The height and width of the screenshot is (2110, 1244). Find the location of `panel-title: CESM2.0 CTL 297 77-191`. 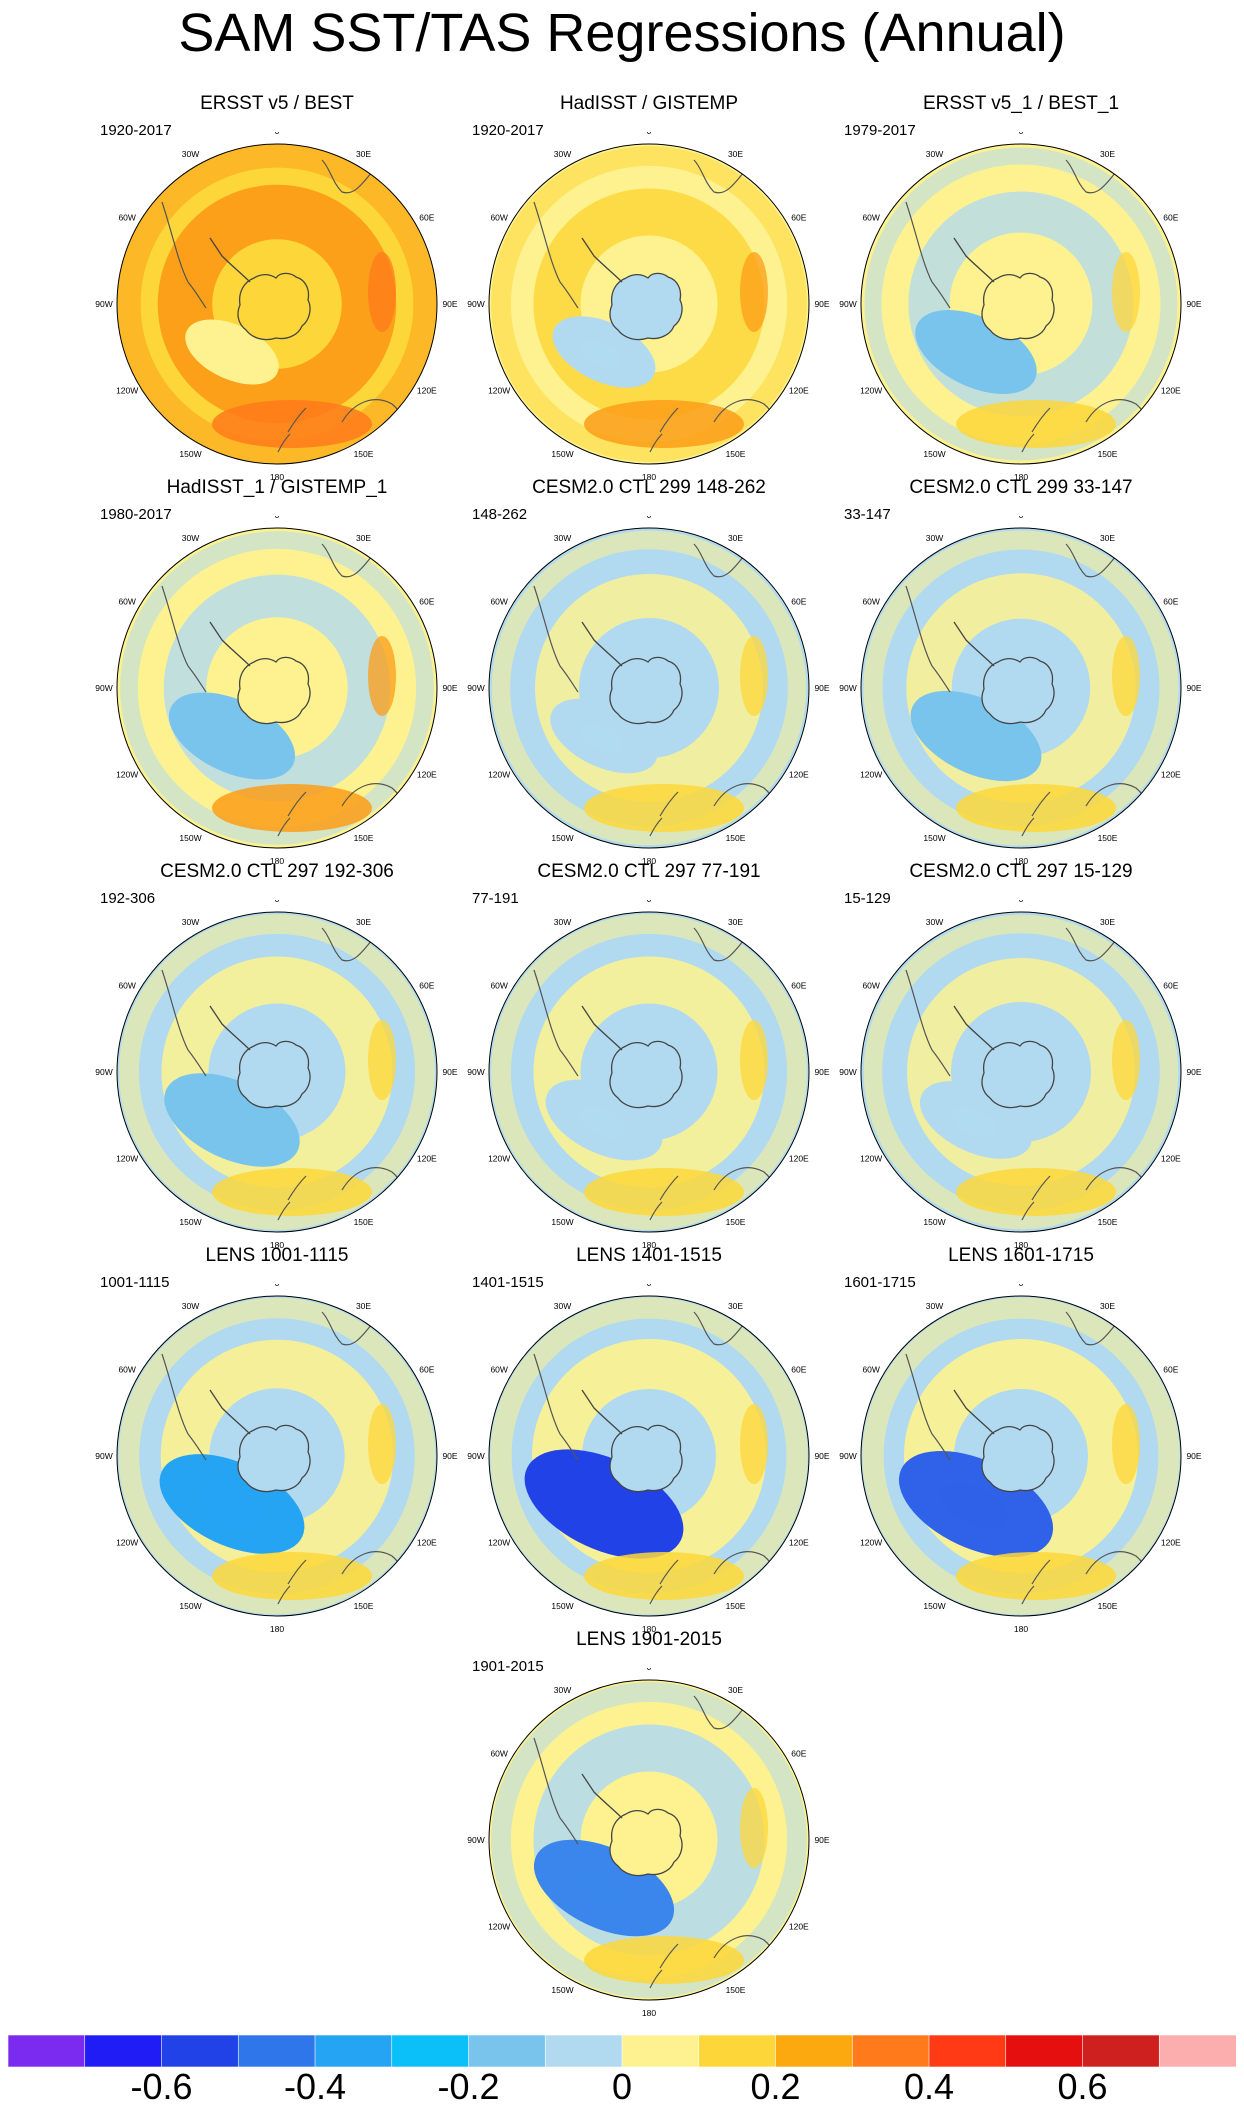

panel-title: CESM2.0 CTL 297 77-191 is located at coordinates (649, 871).